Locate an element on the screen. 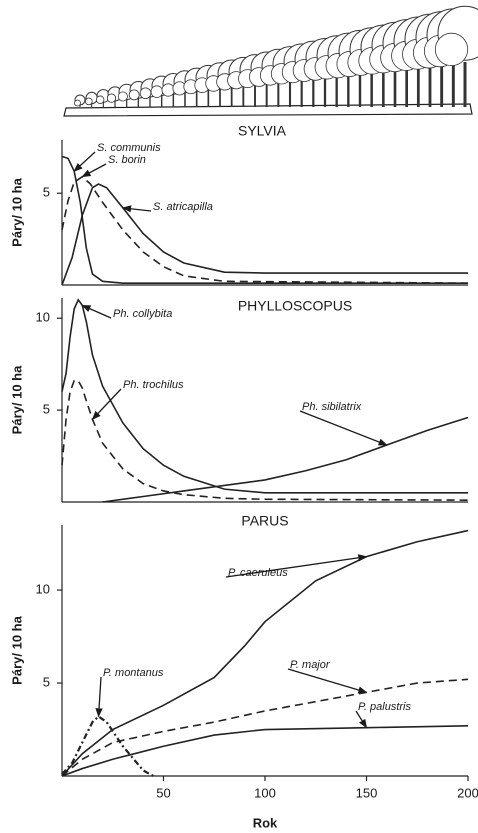 The width and height of the screenshot is (478, 833). series-label: Ph. trochilus is located at coordinates (153, 385).